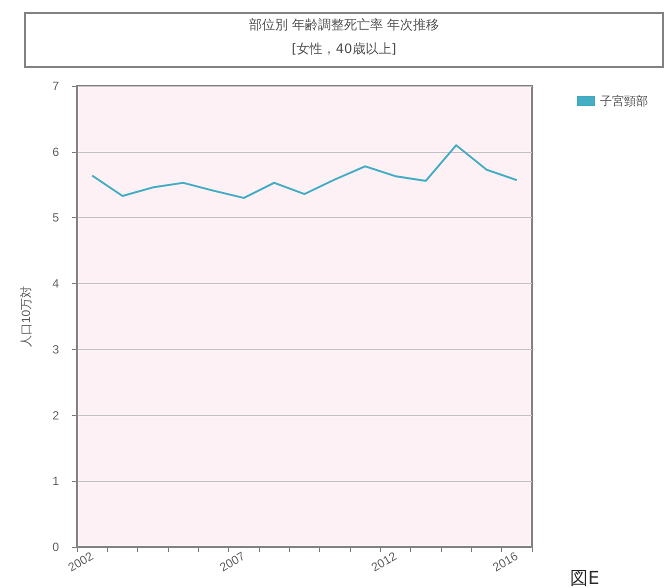 The height and width of the screenshot is (588, 667). What do you see at coordinates (232, 561) in the screenshot?
I see `x-tick-label: 2007` at bounding box center [232, 561].